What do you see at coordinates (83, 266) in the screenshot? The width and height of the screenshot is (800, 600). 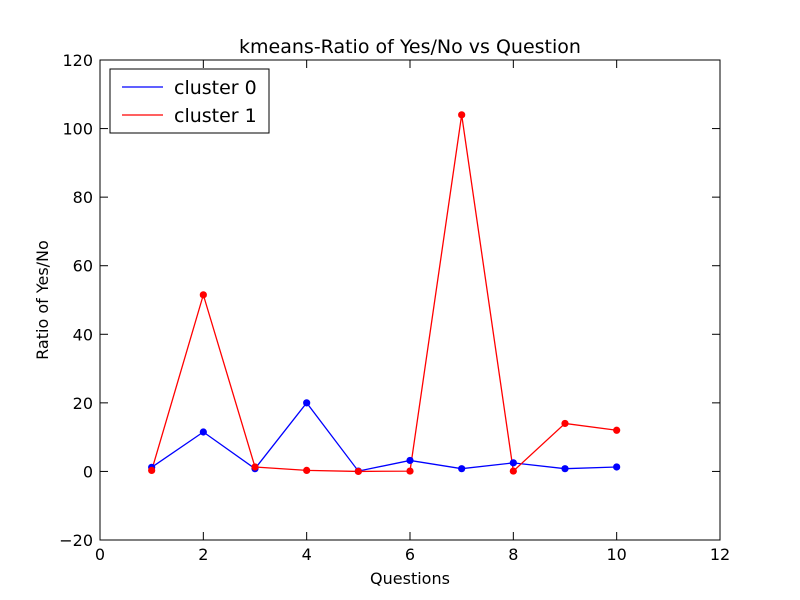 I see `y-tick-label: 60` at bounding box center [83, 266].